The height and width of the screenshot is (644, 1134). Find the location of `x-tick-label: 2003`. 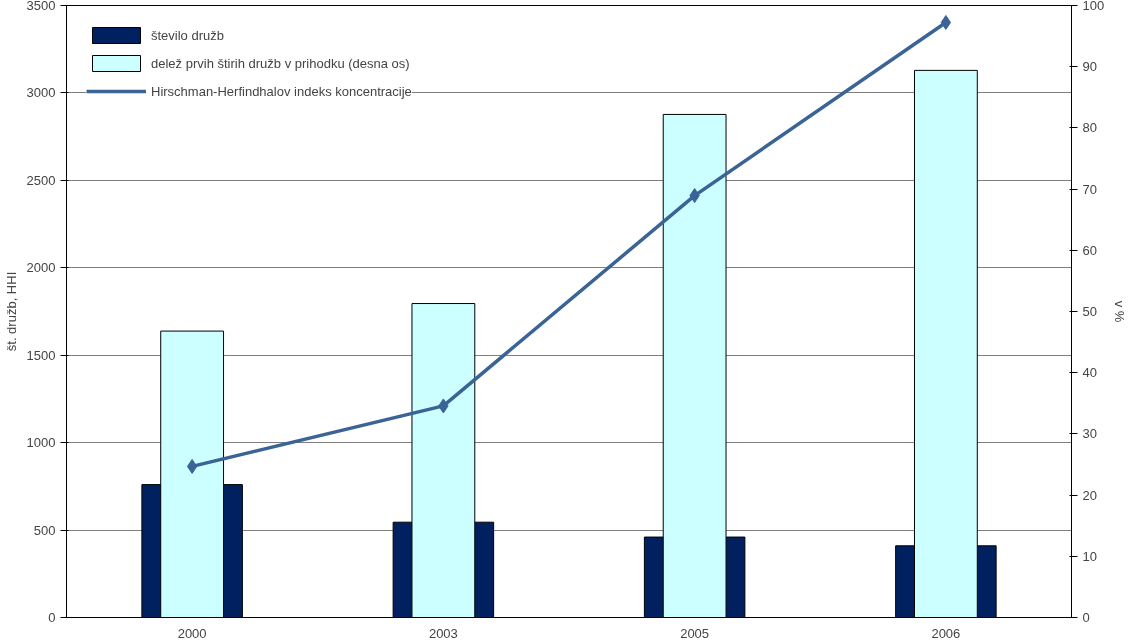

x-tick-label: 2003 is located at coordinates (443, 633).